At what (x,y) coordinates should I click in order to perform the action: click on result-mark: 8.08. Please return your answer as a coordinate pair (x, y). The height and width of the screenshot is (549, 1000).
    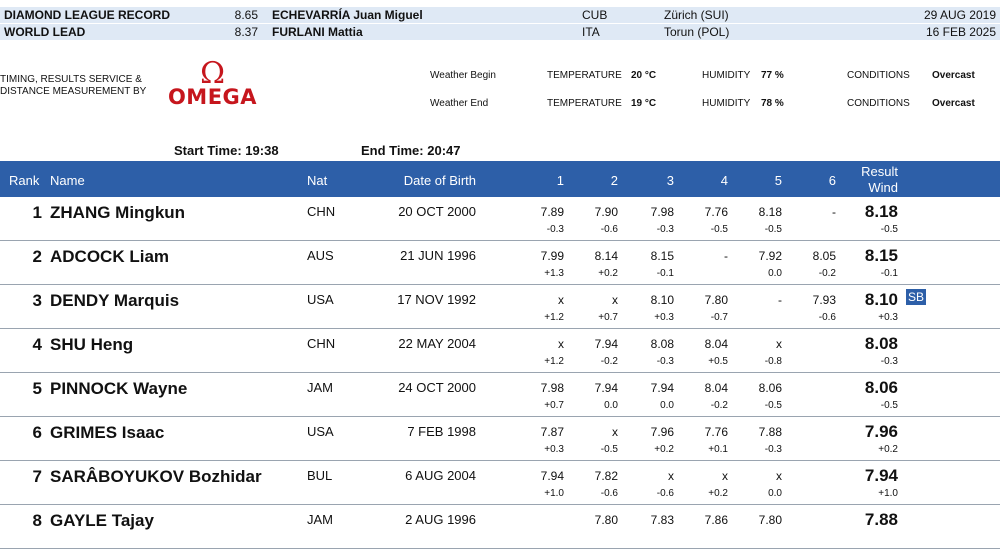
    Looking at the image, I should click on (881, 343).